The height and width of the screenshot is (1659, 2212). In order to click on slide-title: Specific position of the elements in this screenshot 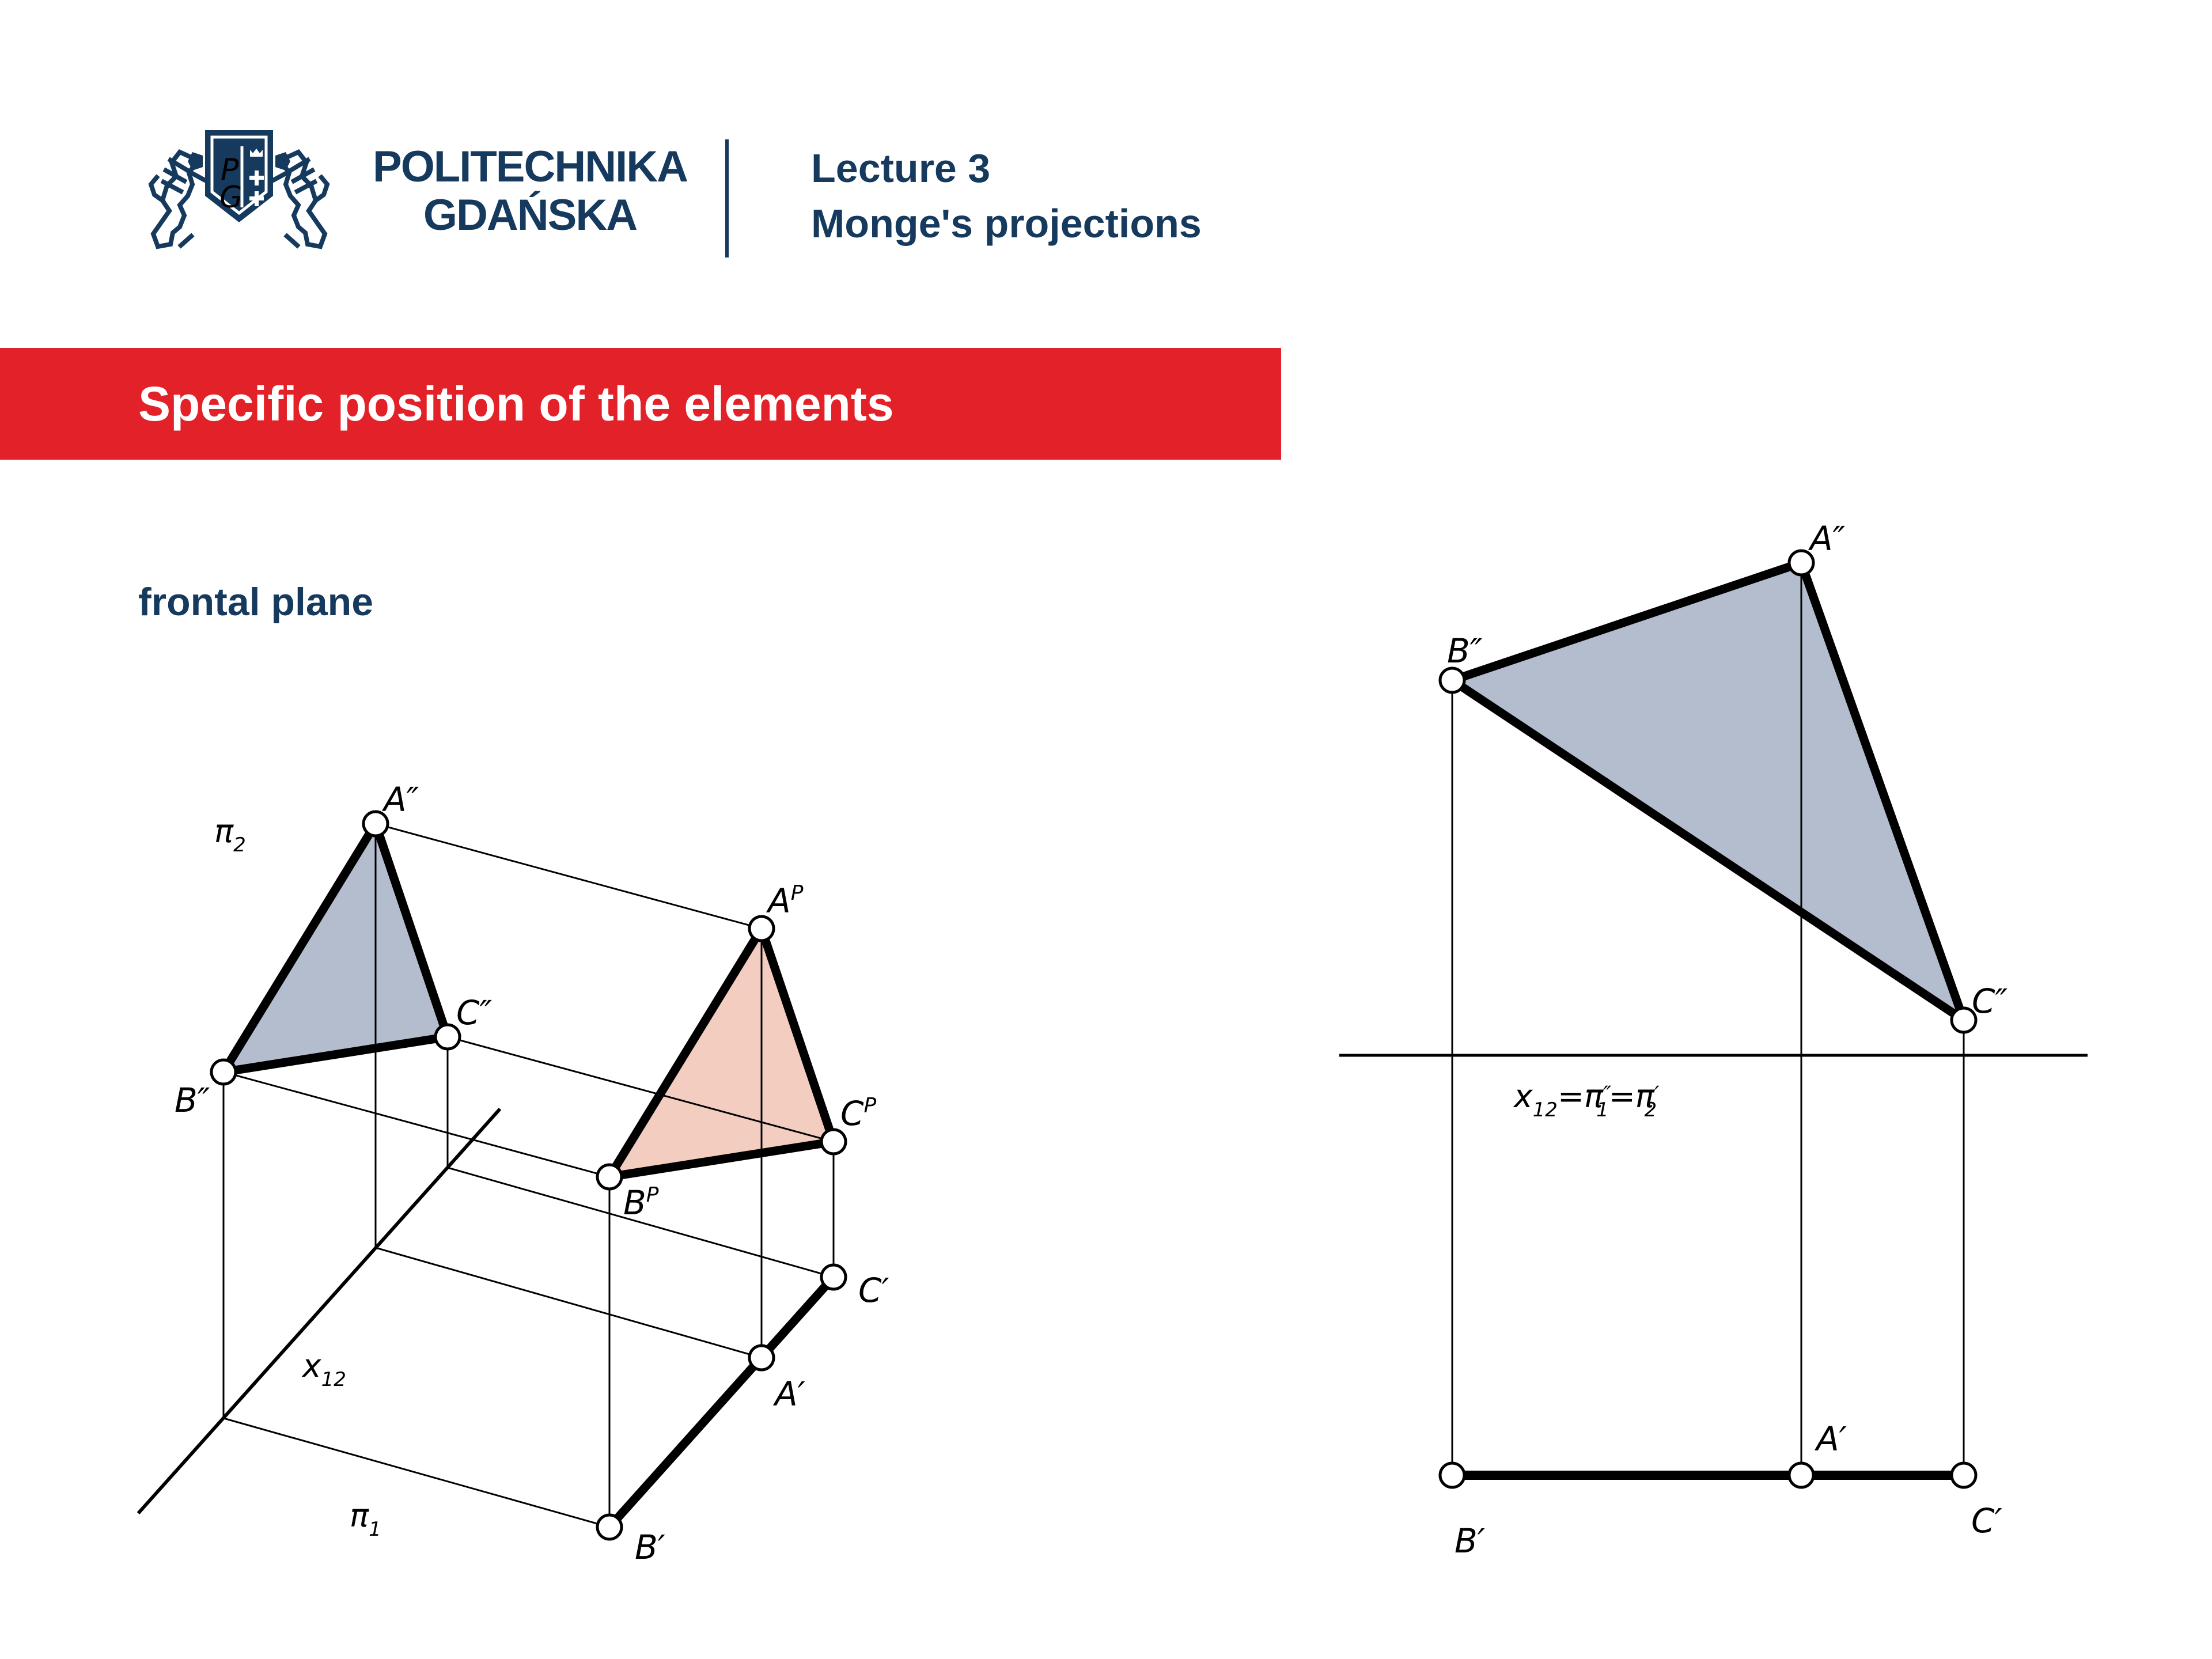, I will do `click(516, 403)`.